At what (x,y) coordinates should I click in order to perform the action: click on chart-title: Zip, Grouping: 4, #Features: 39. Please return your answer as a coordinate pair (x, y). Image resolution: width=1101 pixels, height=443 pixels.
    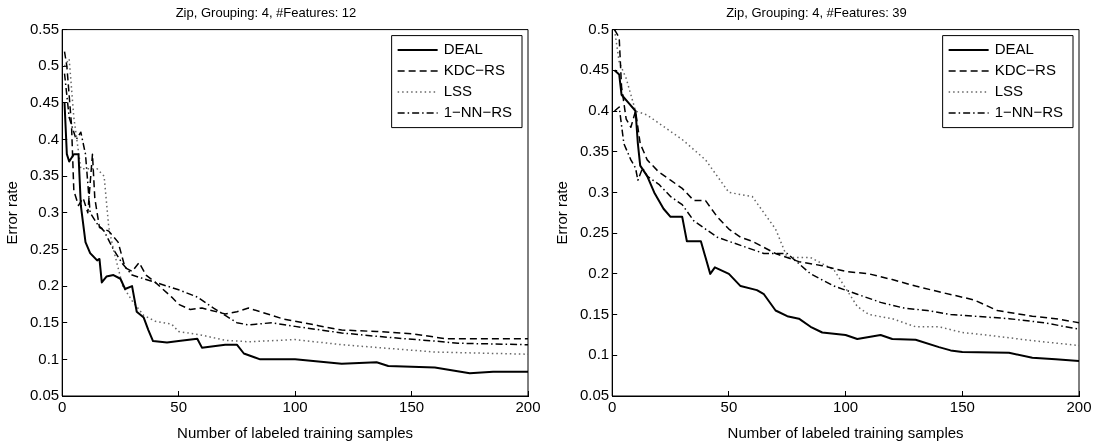
    Looking at the image, I should click on (816, 13).